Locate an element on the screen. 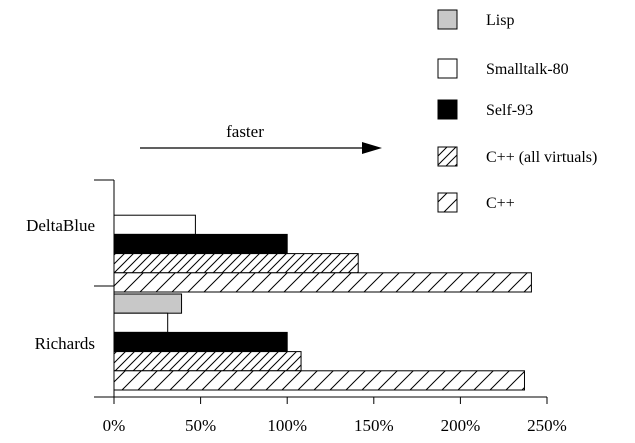  bar-richards-cpp is located at coordinates (319, 380).